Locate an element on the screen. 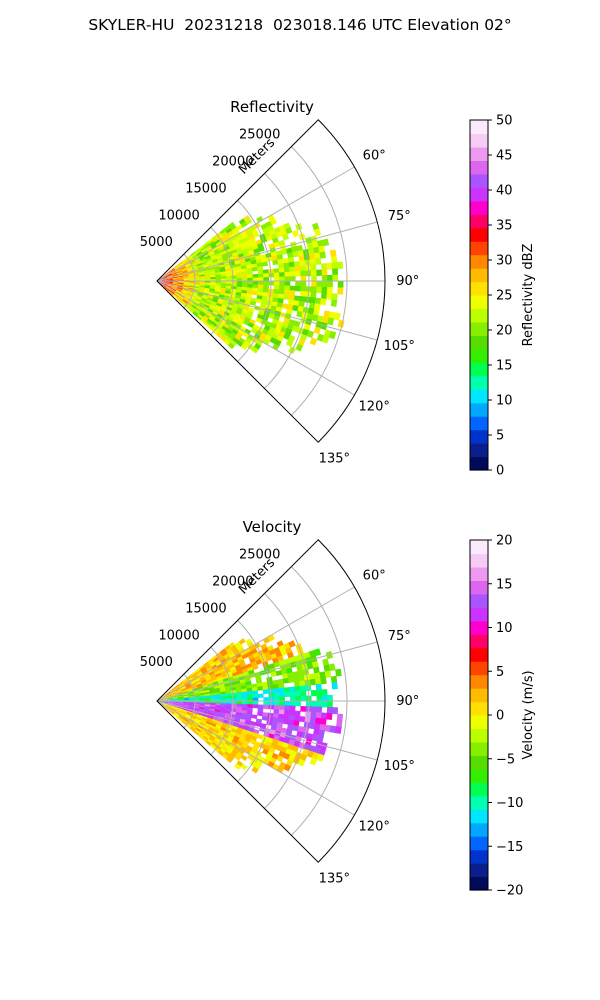  colorbar-tick-label: −10 is located at coordinates (509, 803).